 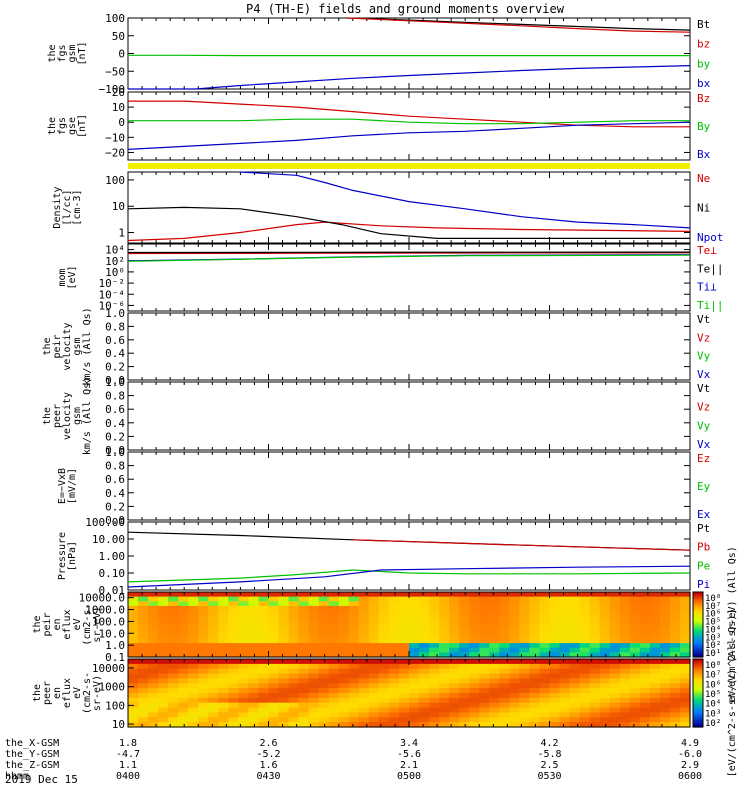 What do you see at coordinates (115, 250) in the screenshot?
I see `panel-temperature-ytick-label: 10⁴` at bounding box center [115, 250].